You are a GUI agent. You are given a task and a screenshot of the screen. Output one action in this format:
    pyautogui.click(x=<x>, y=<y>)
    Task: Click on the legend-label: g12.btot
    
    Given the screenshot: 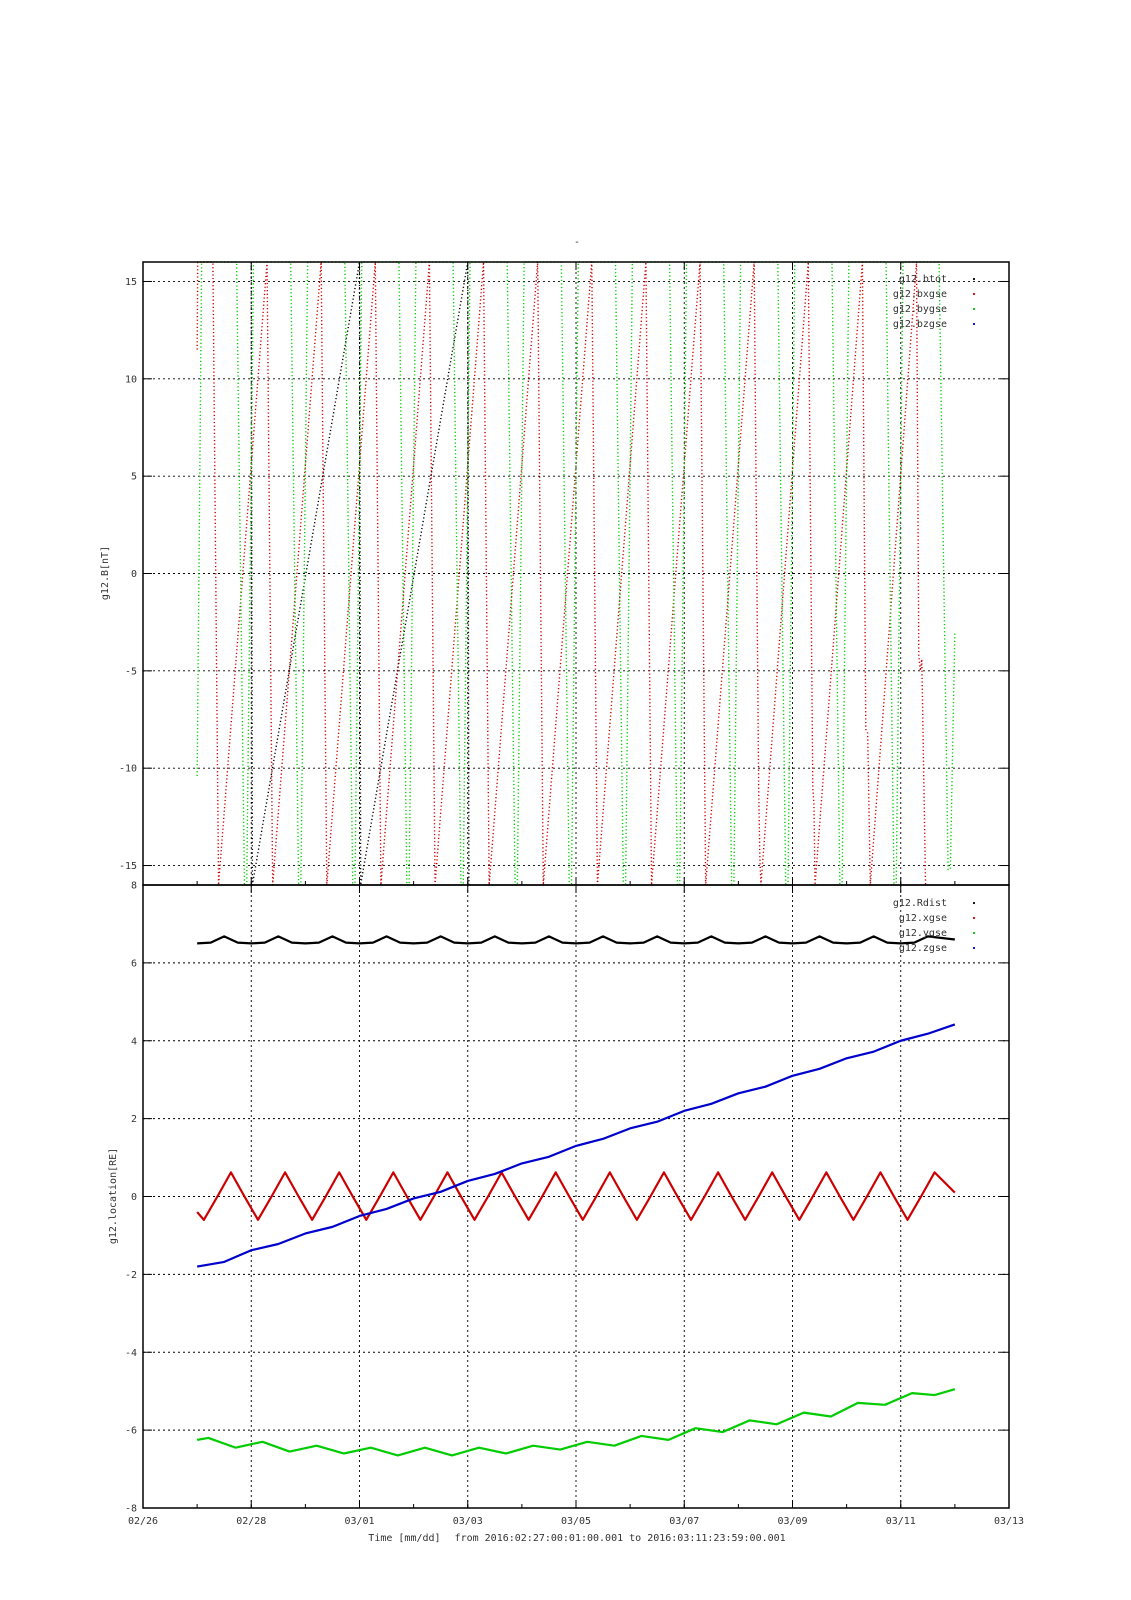 What is the action you would take?
    pyautogui.click(x=923, y=279)
    